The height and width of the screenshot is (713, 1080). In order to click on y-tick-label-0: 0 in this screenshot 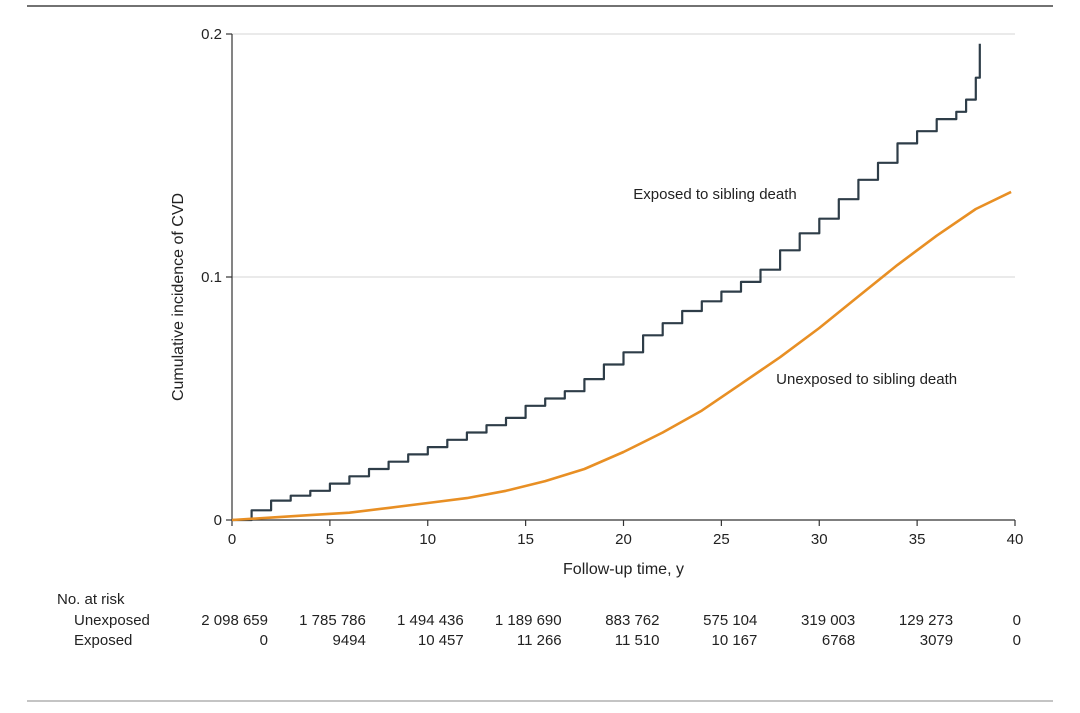, I will do `click(218, 520)`.